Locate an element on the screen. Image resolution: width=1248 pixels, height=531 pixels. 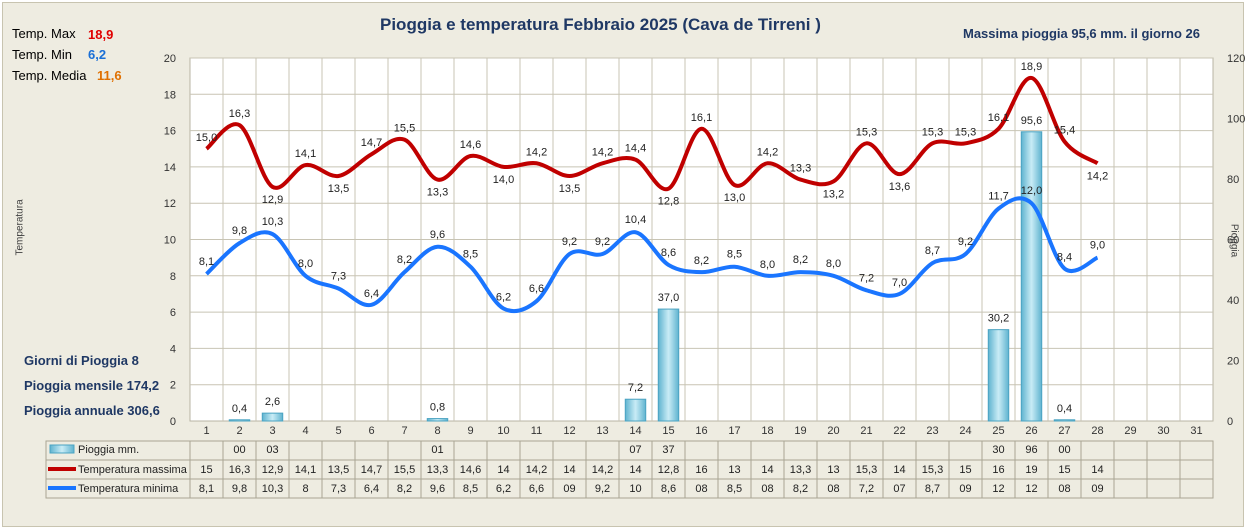
x-tick-label: 4 is located at coordinates (305, 431).